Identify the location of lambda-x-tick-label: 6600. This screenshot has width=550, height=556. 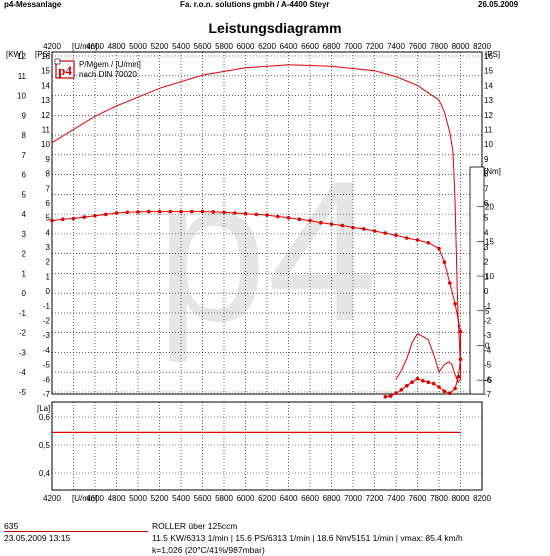
(310, 498).